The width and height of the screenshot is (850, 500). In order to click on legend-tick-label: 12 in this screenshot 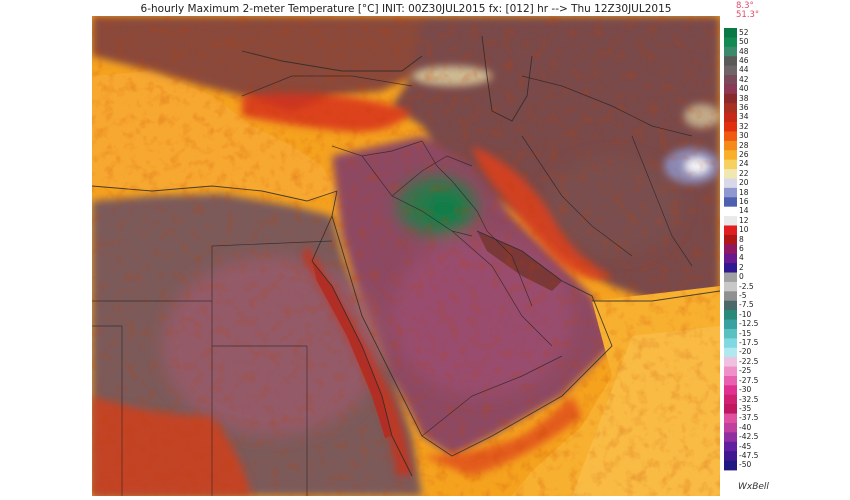, I will do `click(744, 220)`.